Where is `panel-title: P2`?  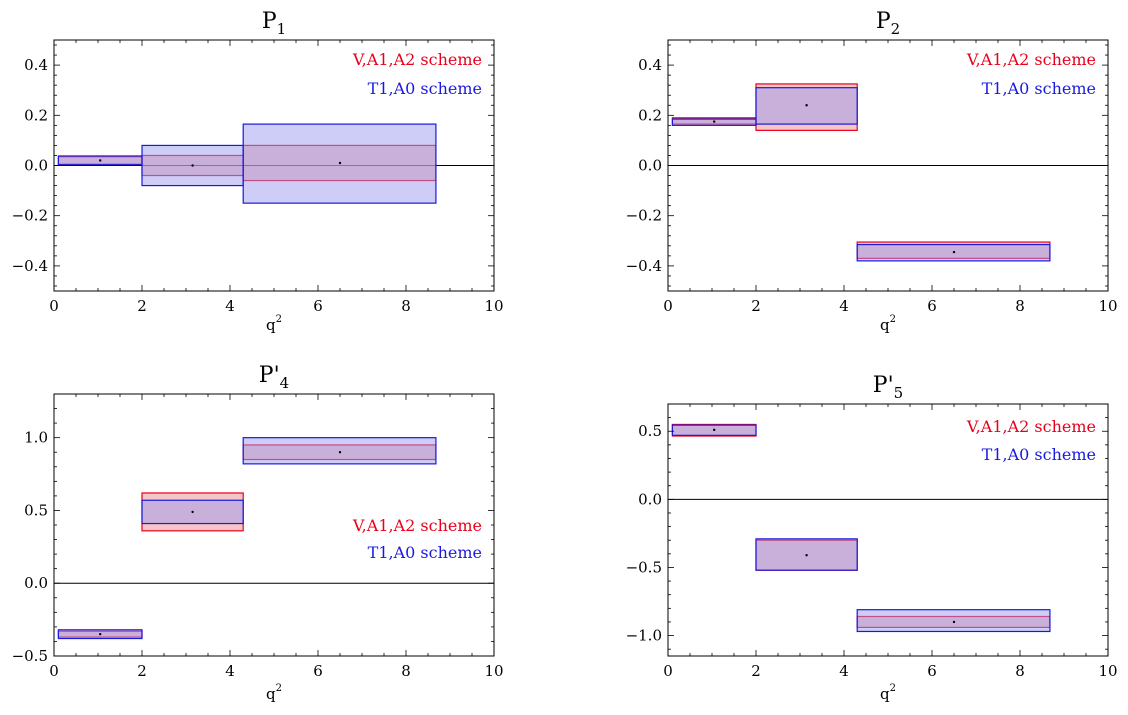
panel-title: P2 is located at coordinates (888, 23).